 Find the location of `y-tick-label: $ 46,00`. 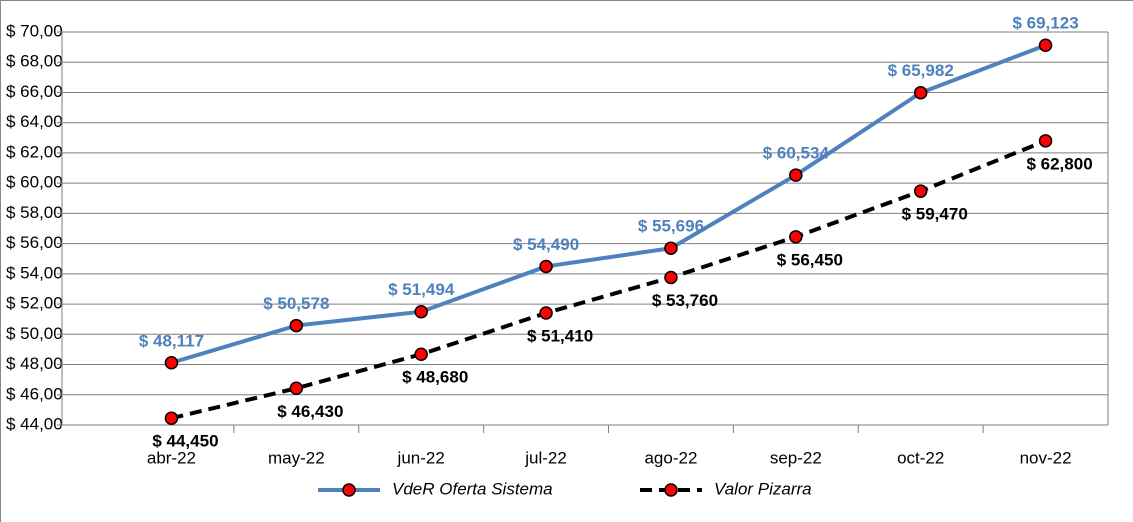

y-tick-label: $ 46,00 is located at coordinates (34, 393).